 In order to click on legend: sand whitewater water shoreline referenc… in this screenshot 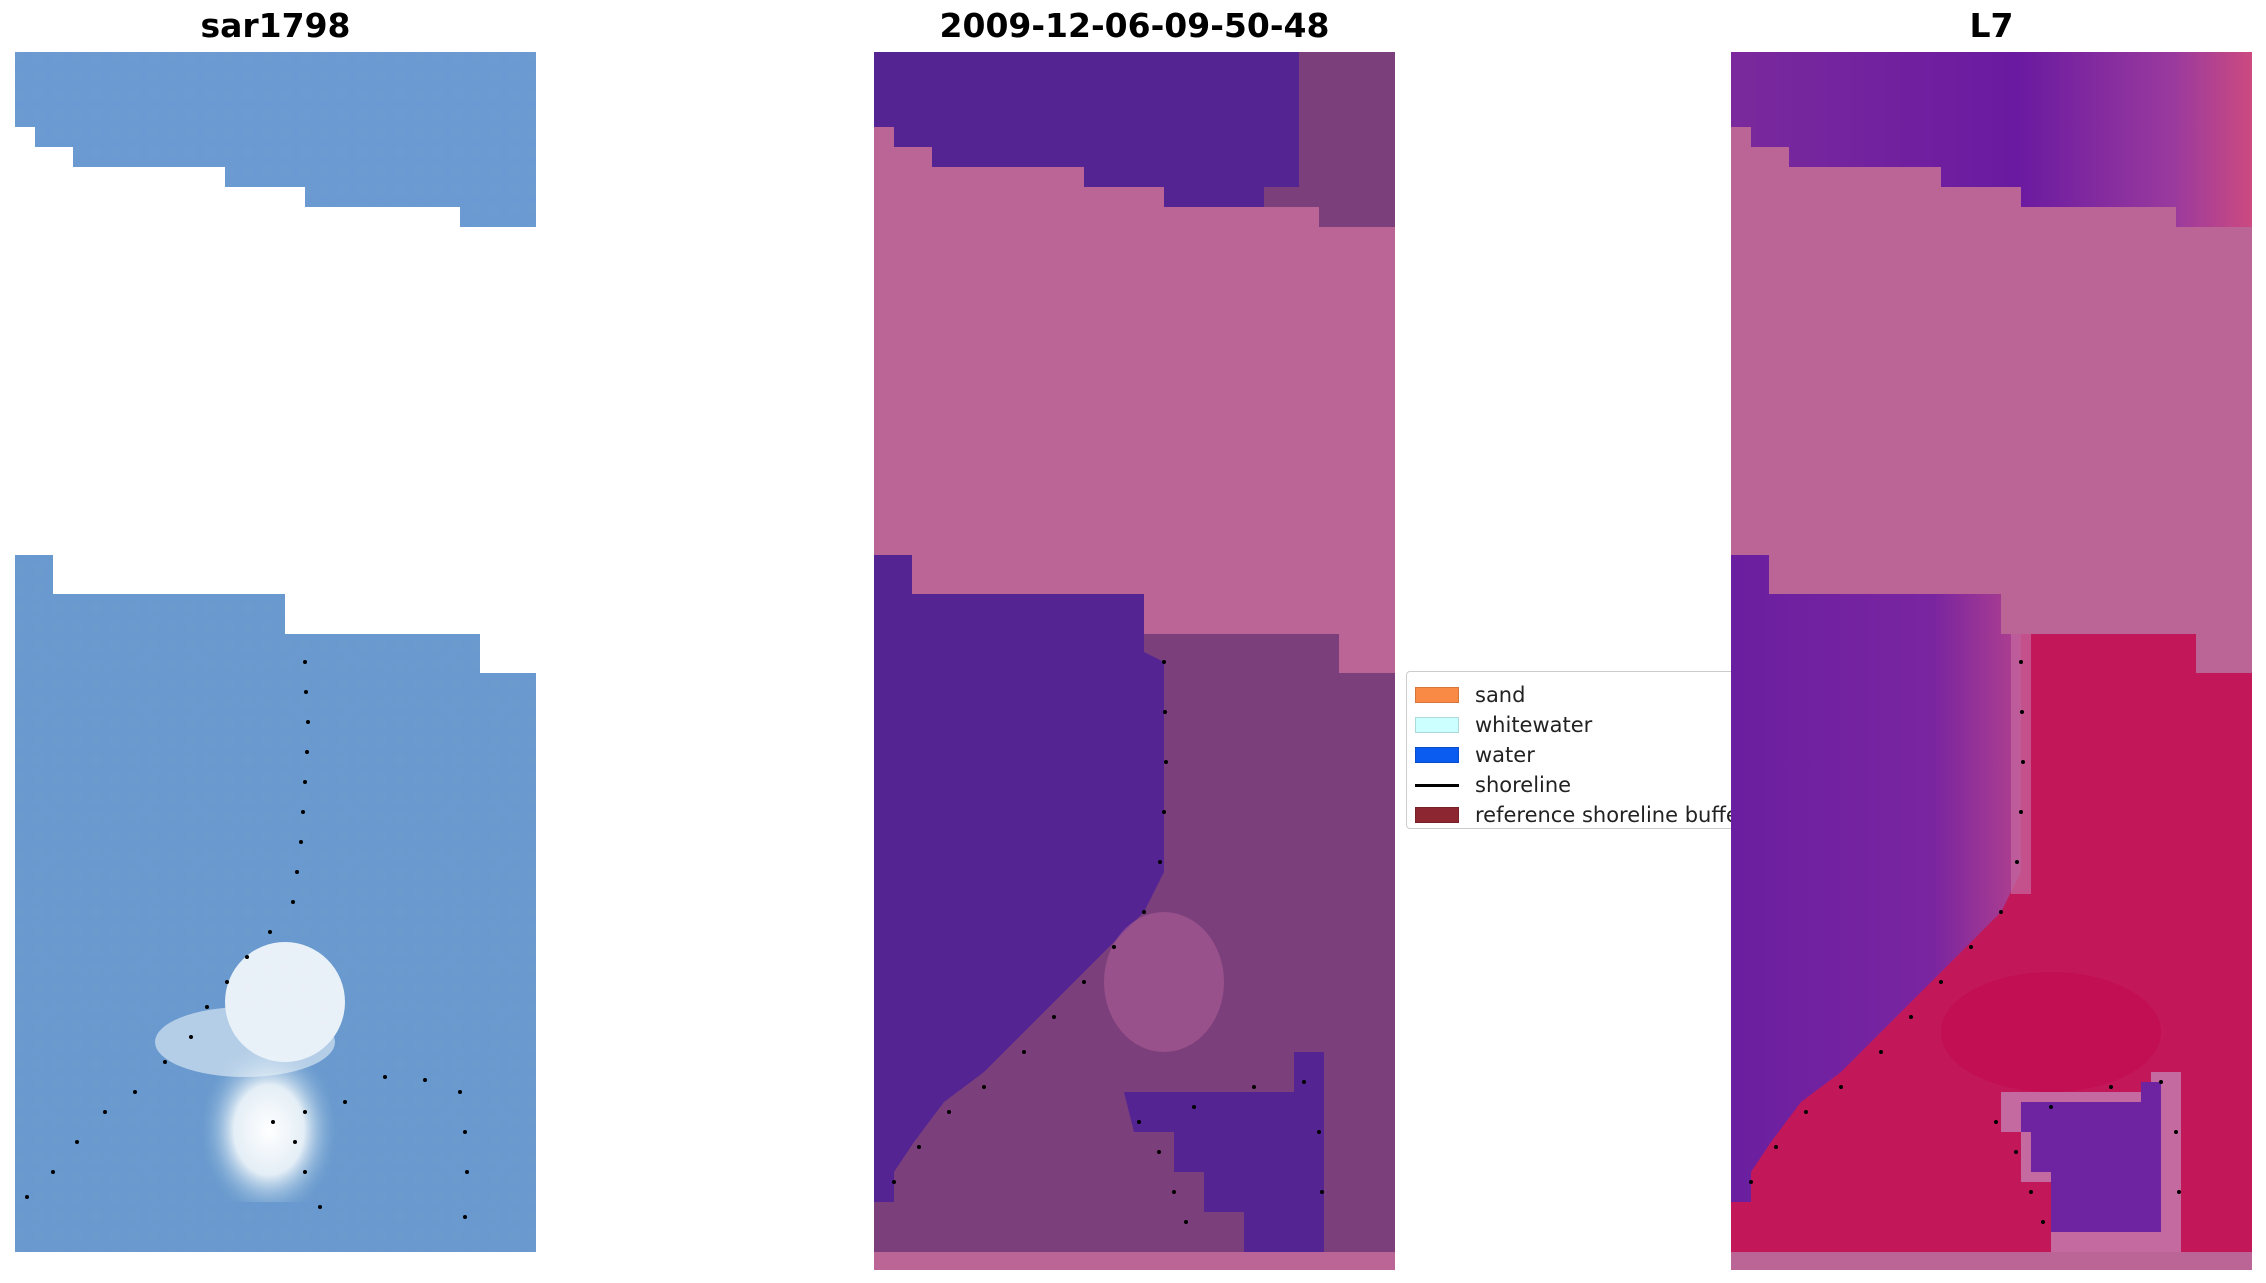, I will do `click(1568, 750)`.